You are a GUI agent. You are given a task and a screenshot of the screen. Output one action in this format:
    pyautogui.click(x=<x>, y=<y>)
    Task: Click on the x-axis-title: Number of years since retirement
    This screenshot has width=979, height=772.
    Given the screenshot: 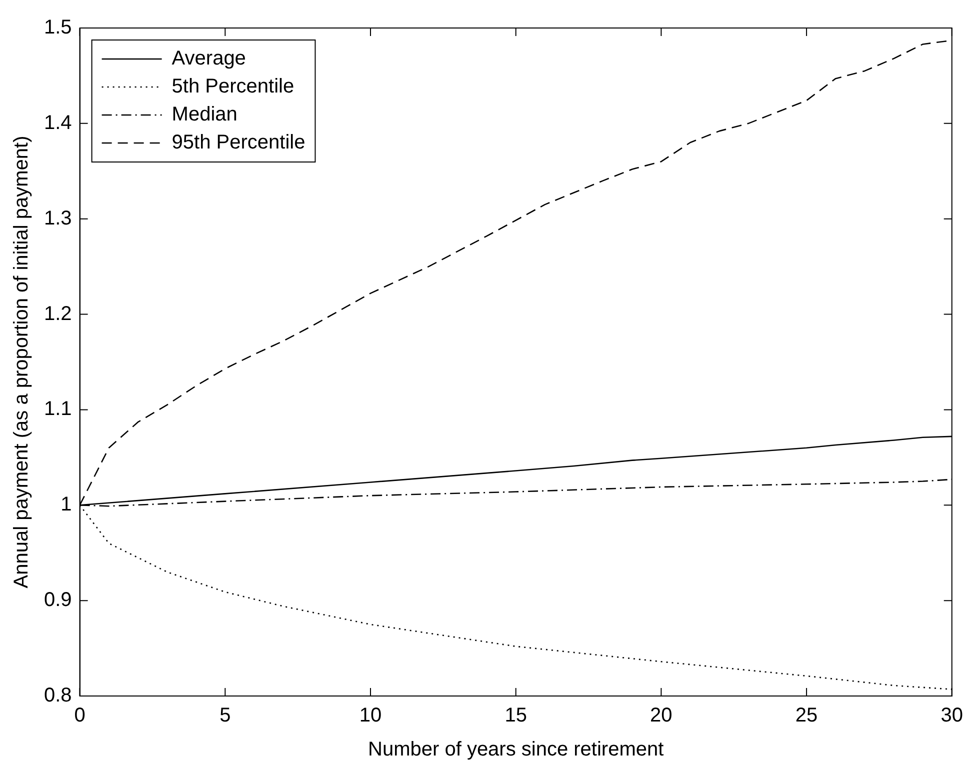 What is the action you would take?
    pyautogui.click(x=516, y=749)
    